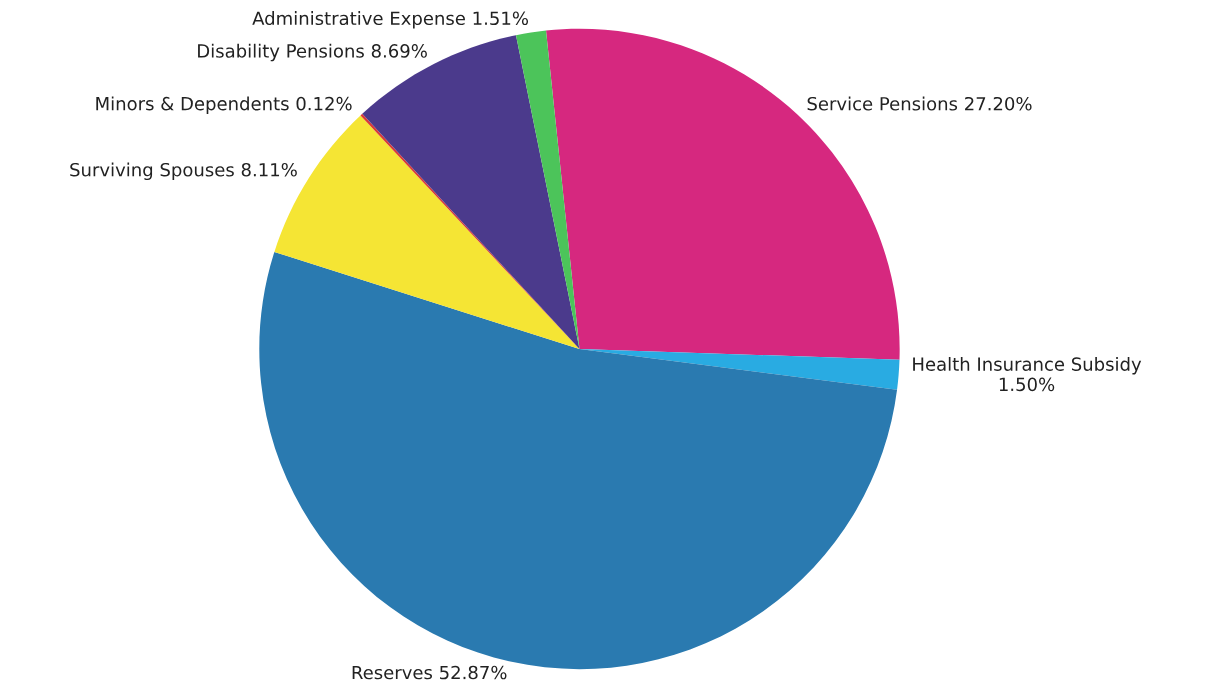  What do you see at coordinates (390, 20) in the screenshot?
I see `slice-label: Administrative Expense 1.51%` at bounding box center [390, 20].